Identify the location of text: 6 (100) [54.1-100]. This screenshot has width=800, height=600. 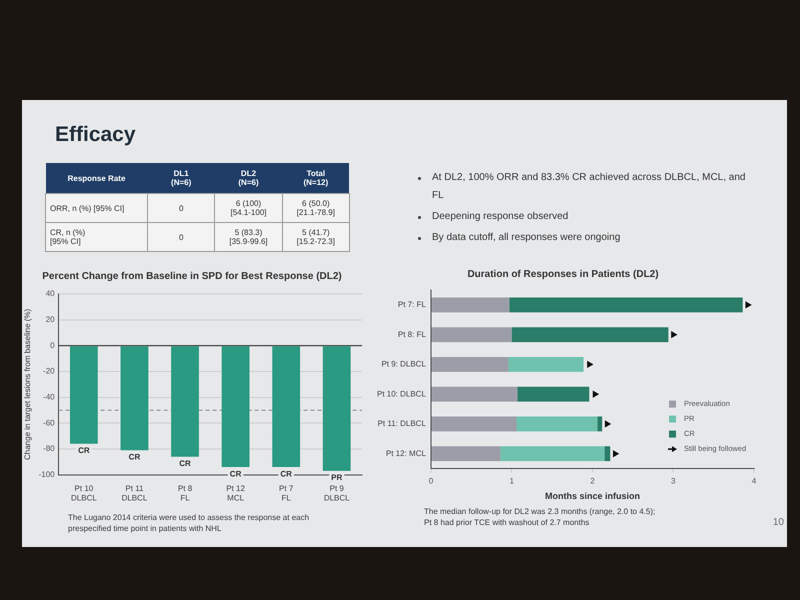
(248, 208).